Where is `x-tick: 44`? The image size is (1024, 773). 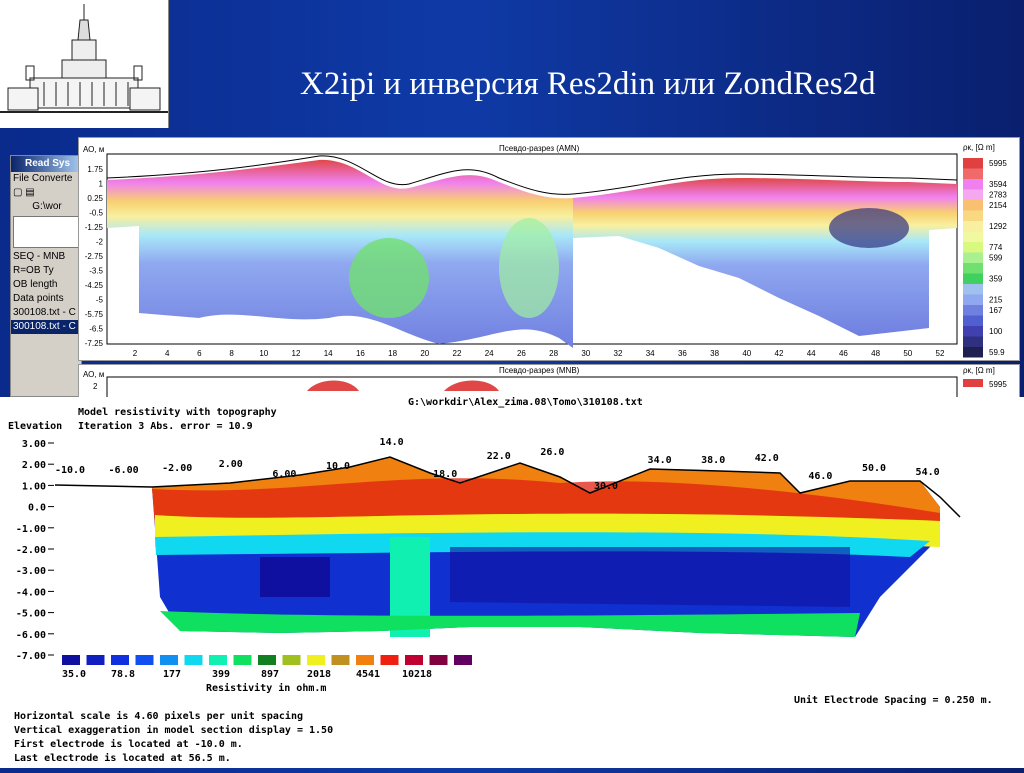 x-tick: 44 is located at coordinates (811, 353).